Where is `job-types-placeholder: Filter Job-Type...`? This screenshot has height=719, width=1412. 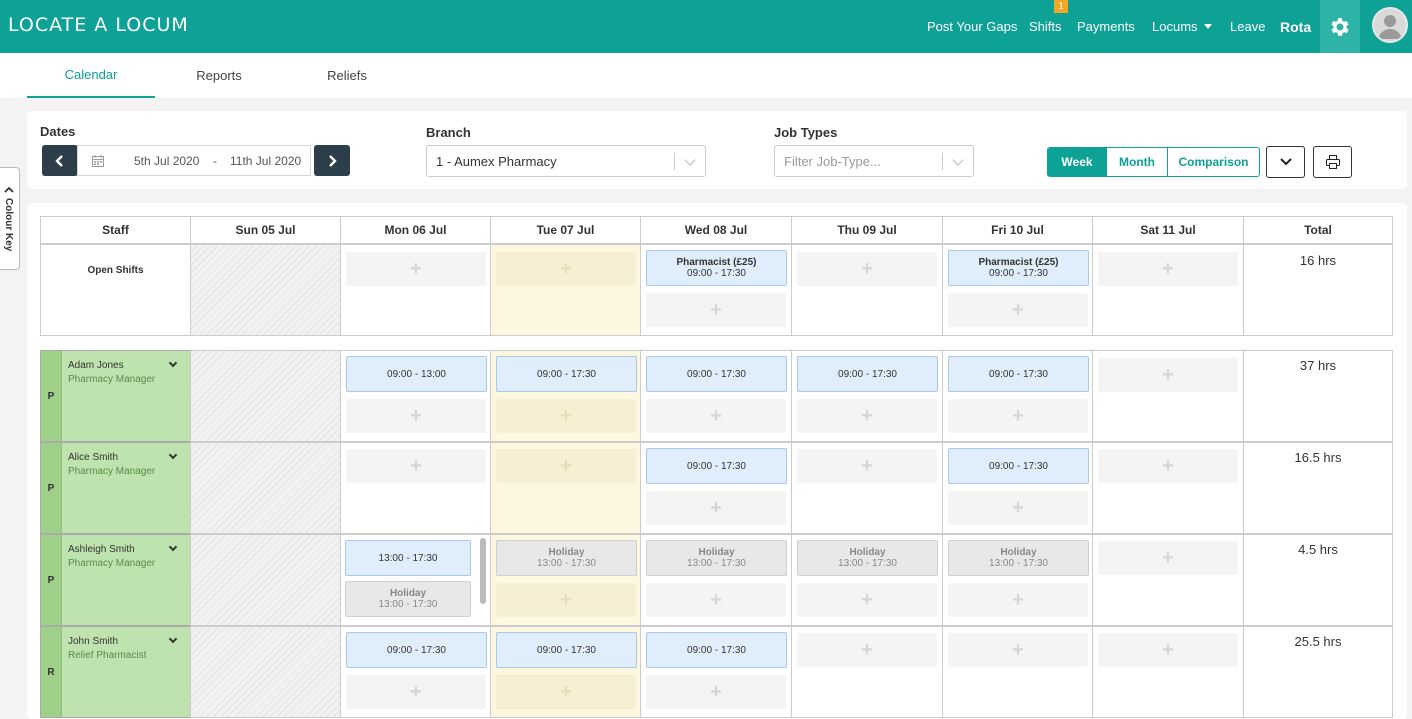
job-types-placeholder: Filter Job-Type... is located at coordinates (832, 161).